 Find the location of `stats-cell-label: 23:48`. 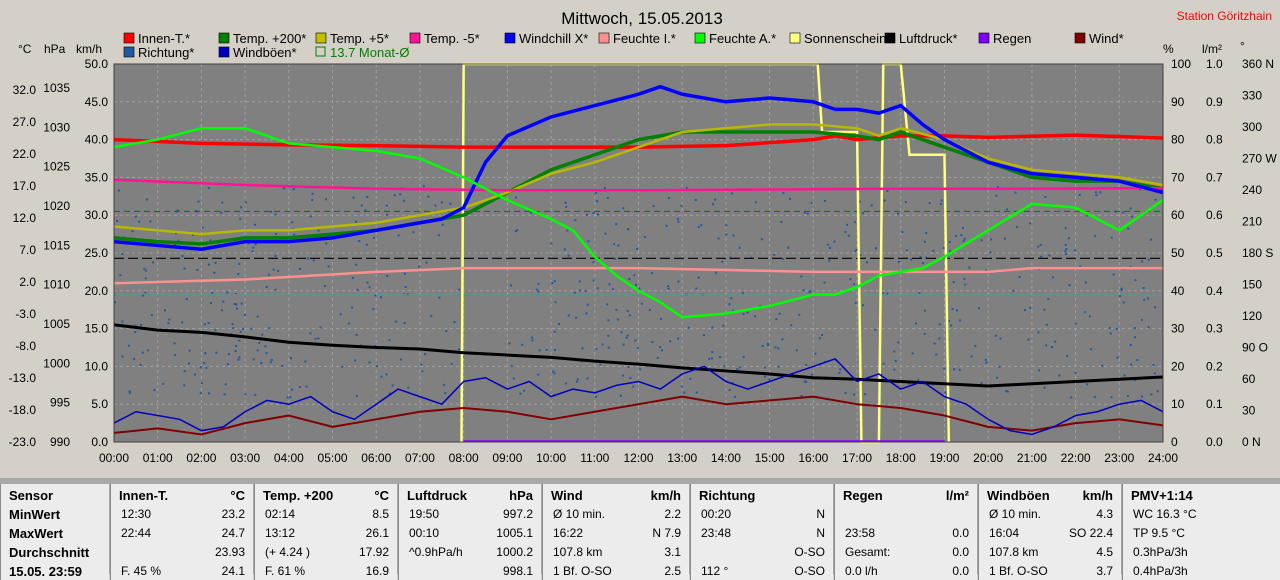

stats-cell-label: 23:48 is located at coordinates (716, 533).